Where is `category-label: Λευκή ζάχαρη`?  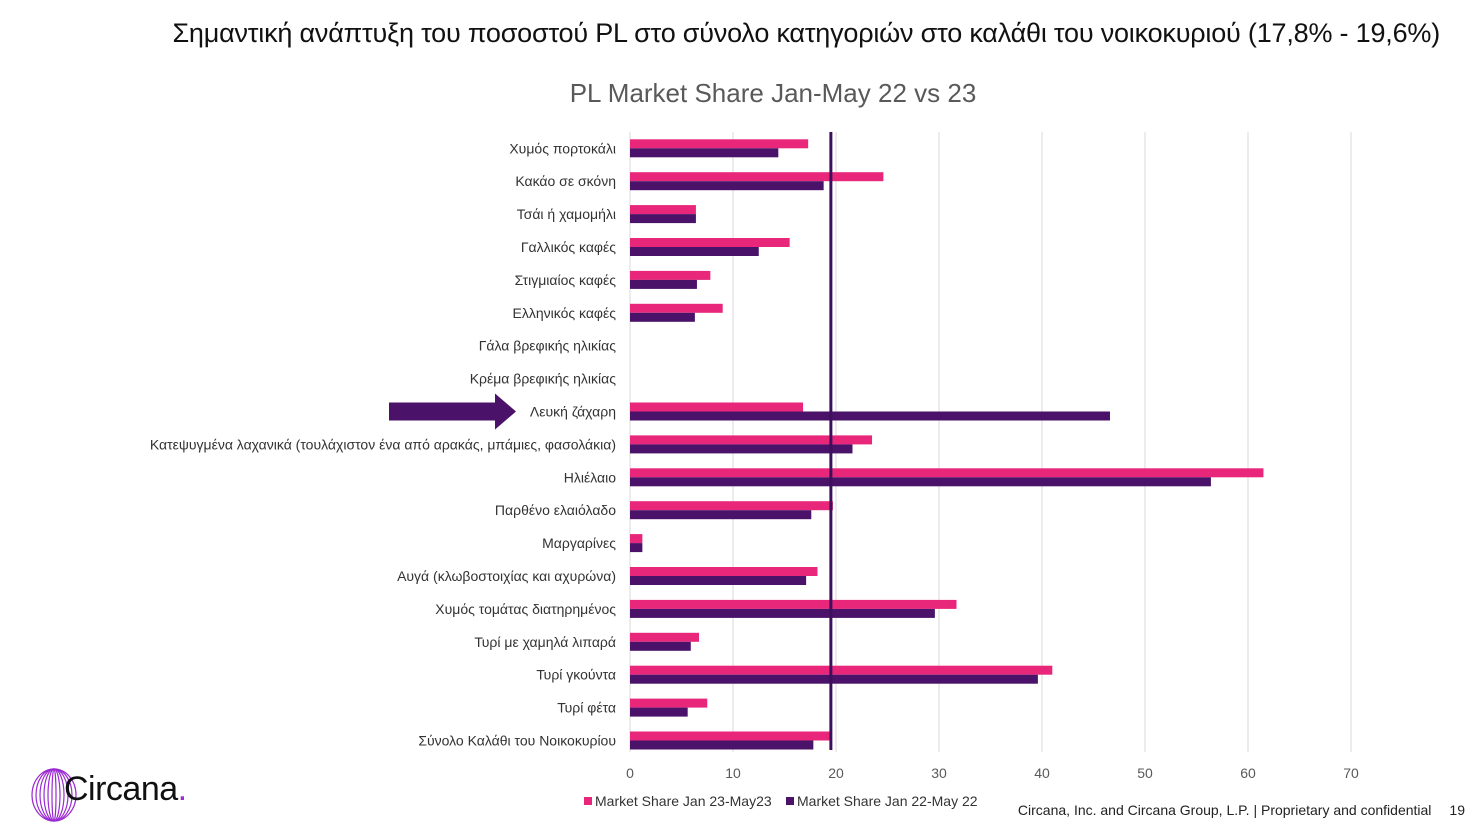 category-label: Λευκή ζάχαρη is located at coordinates (573, 412).